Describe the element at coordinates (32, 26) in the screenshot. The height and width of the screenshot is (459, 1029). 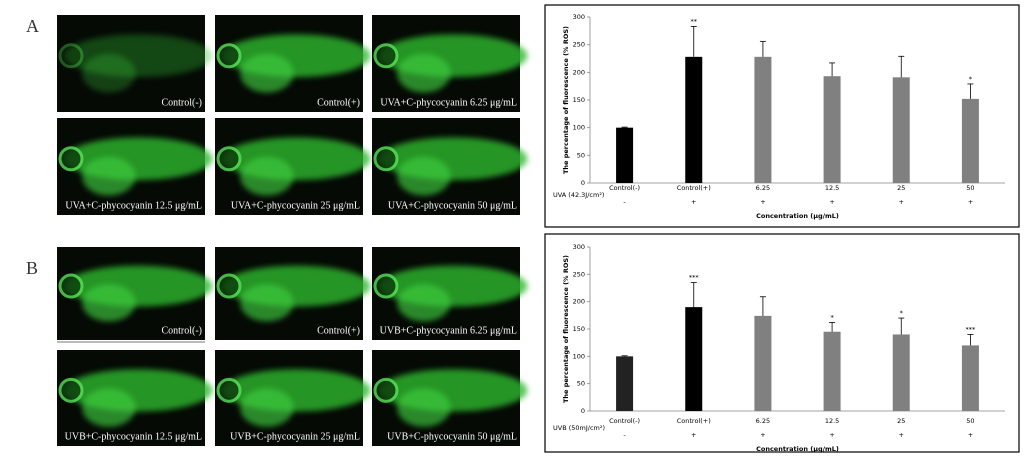
I see `panel-label: A` at that location.